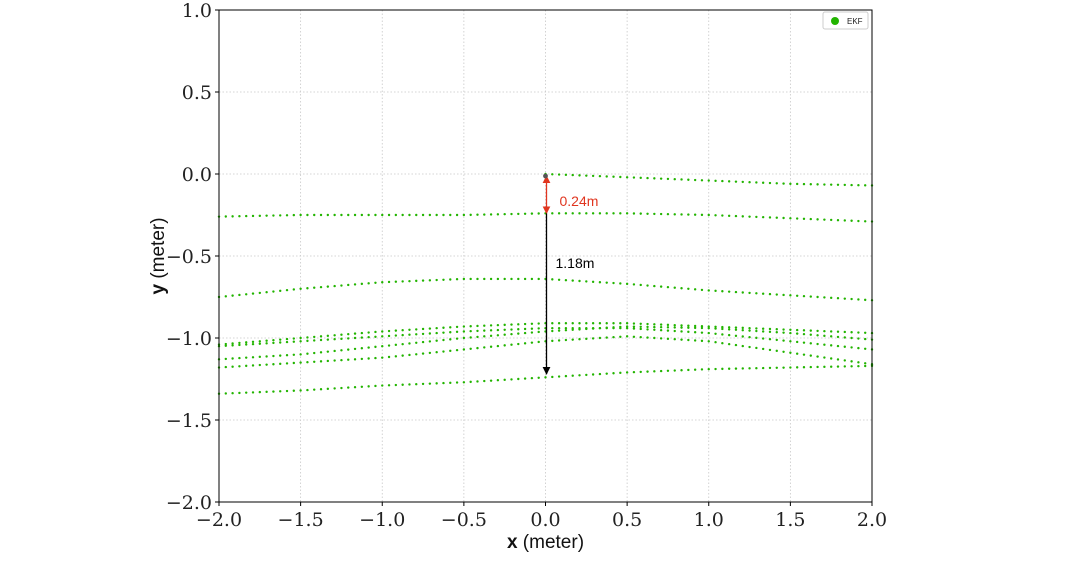  What do you see at coordinates (855, 21) in the screenshot?
I see `legend-label-ekf: EKF` at bounding box center [855, 21].